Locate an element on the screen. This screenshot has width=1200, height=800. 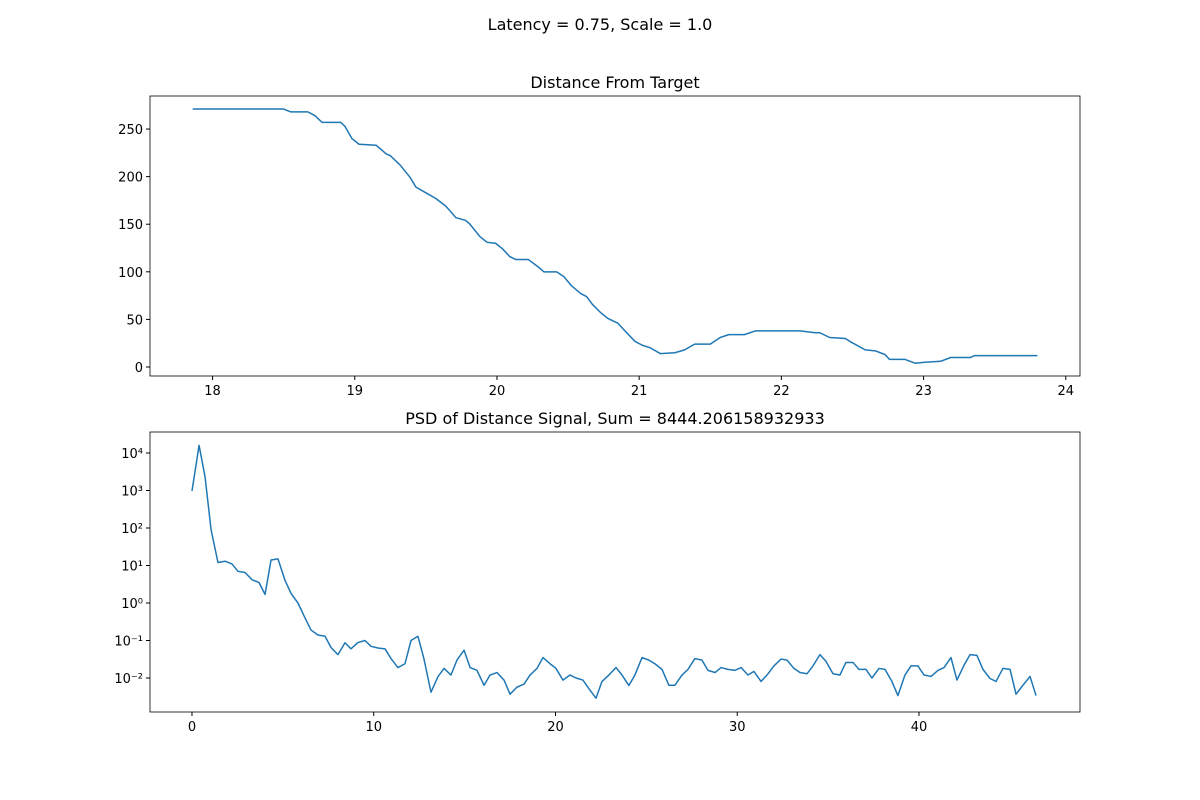
x-tick-label: 10 is located at coordinates (373, 727).